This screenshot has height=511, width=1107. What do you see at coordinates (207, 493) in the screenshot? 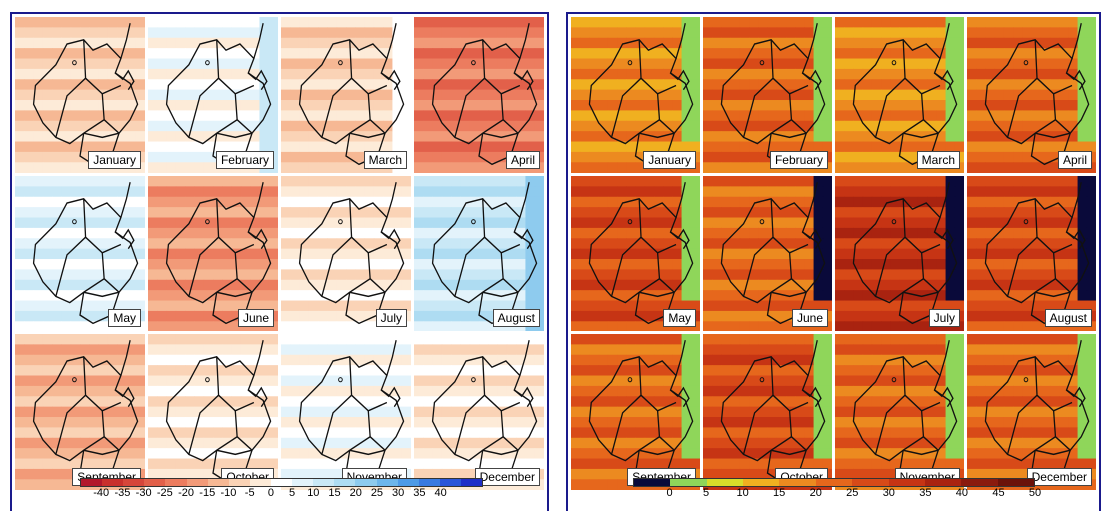
I see `colorbar-tick-label: -15` at bounding box center [207, 493].